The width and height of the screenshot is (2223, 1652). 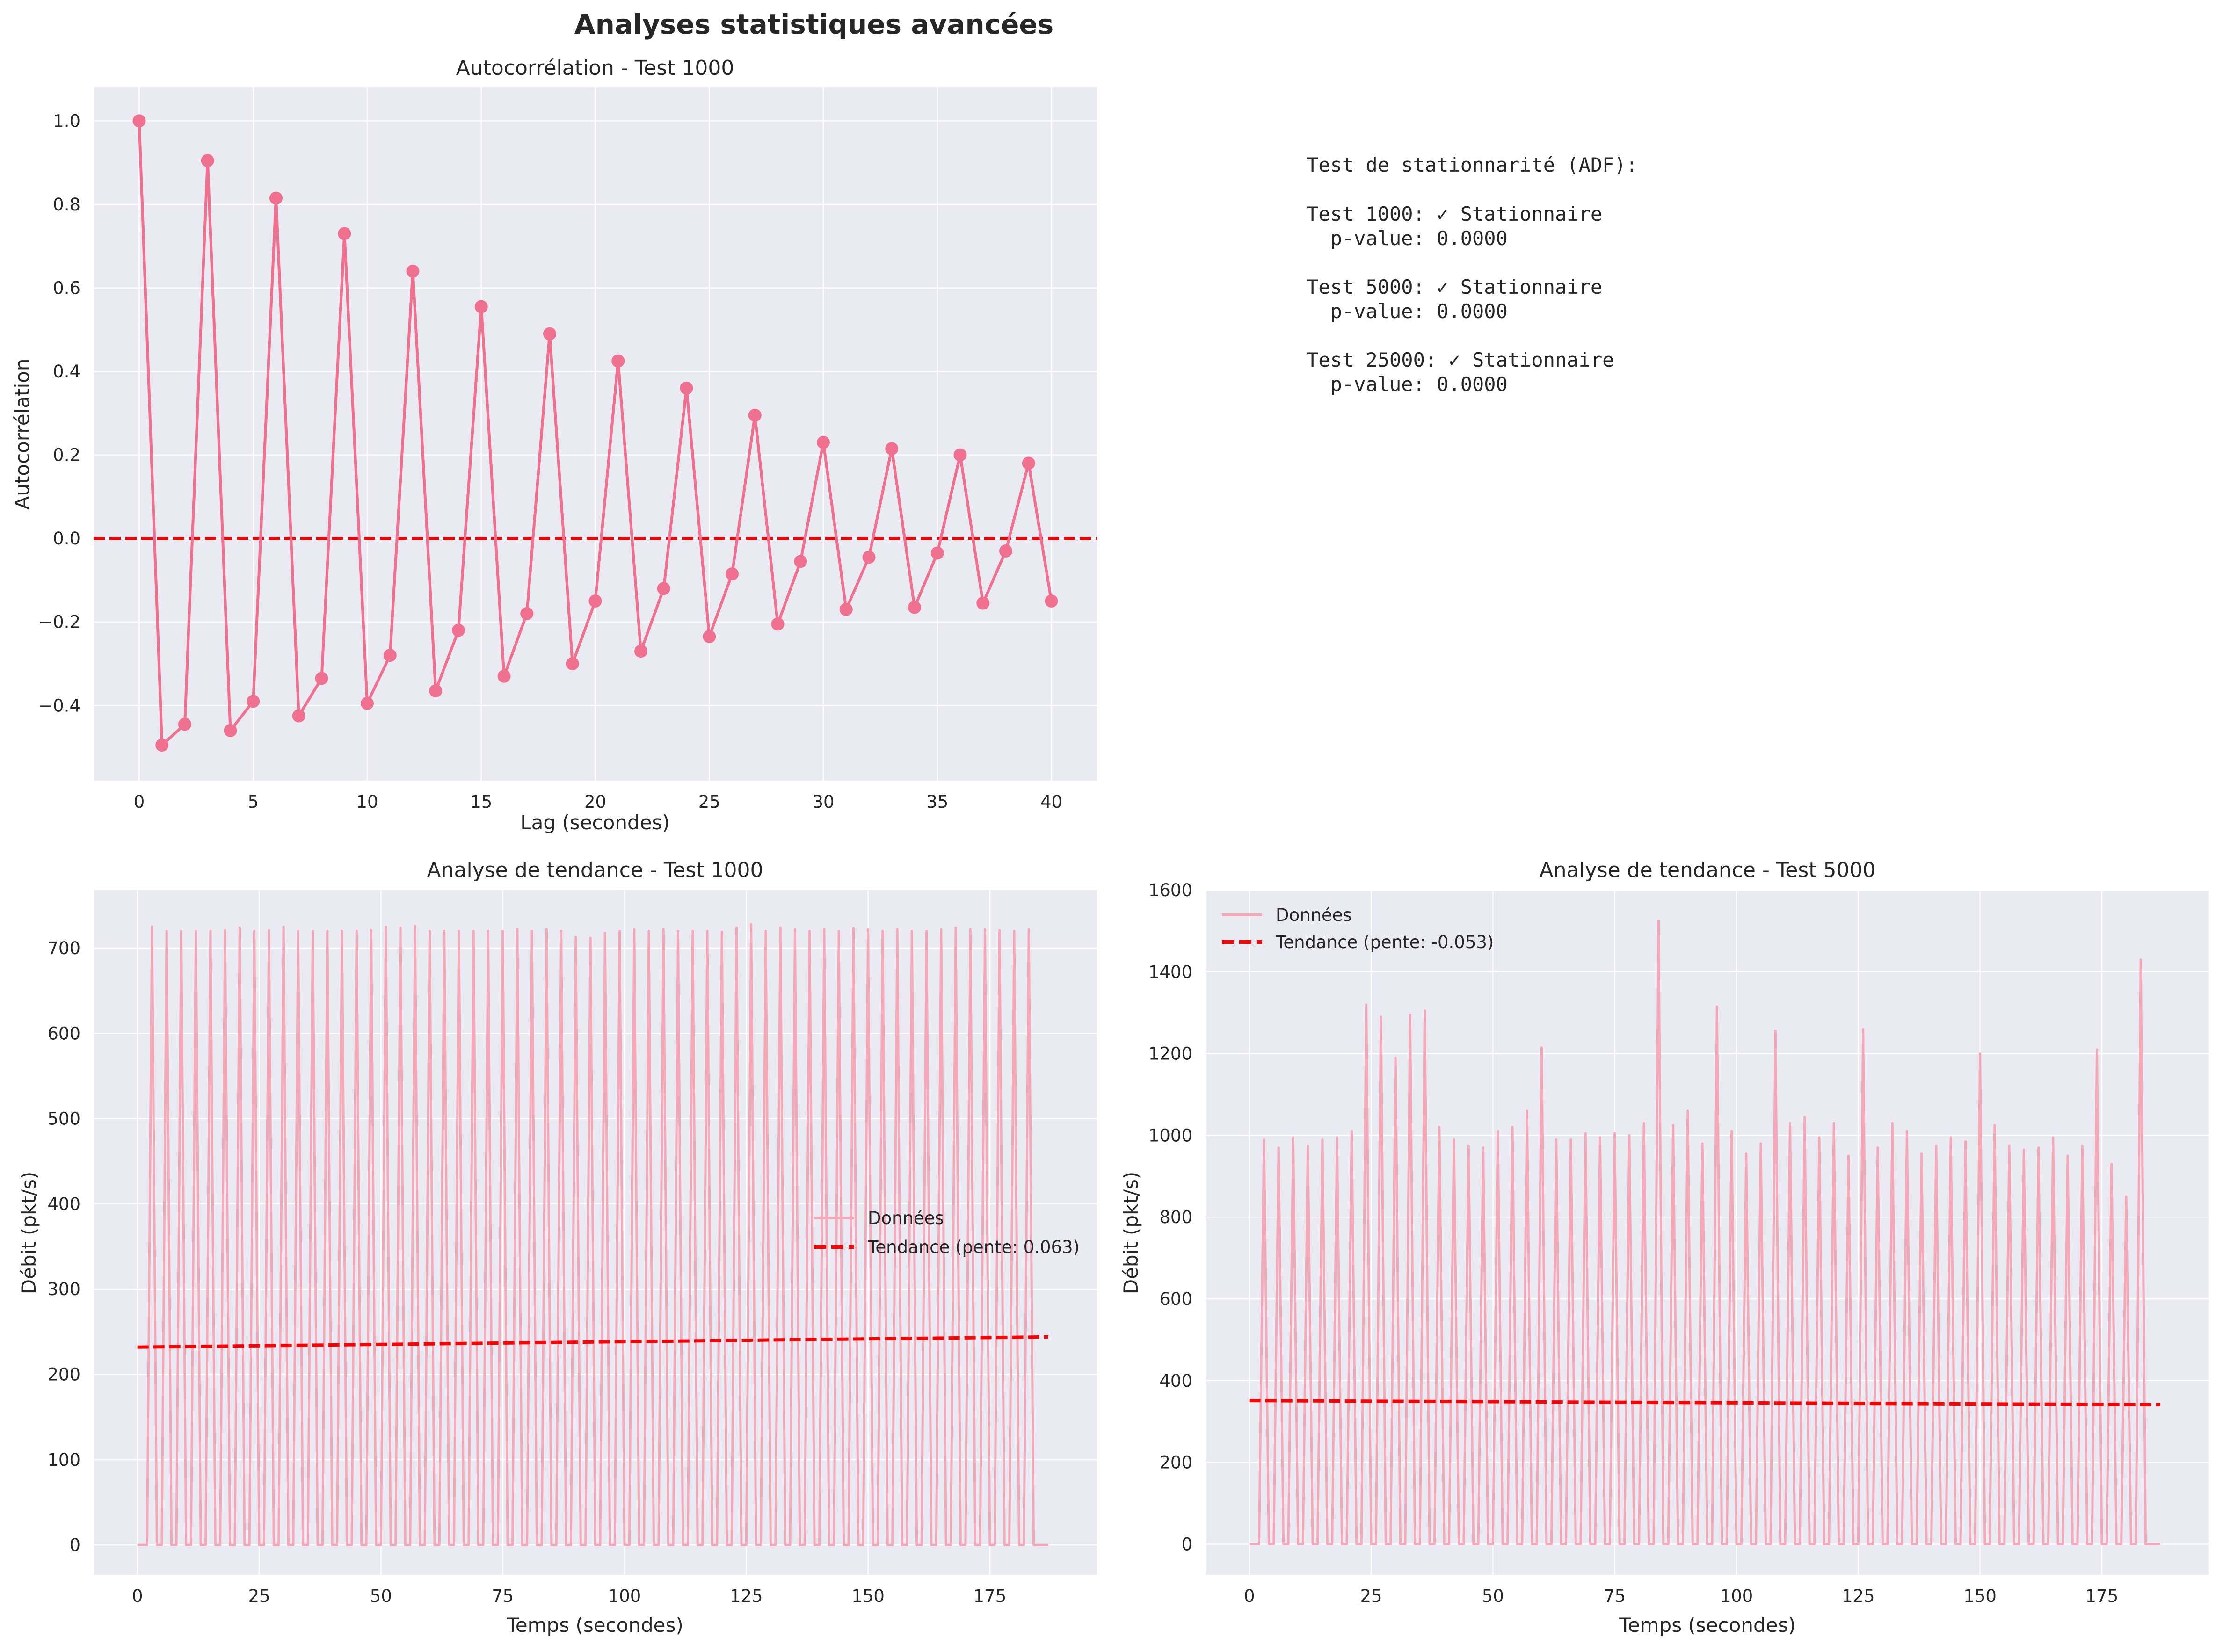 What do you see at coordinates (974, 1247) in the screenshot?
I see `legend-label-tendance: Tendance (pente: 0.063)` at bounding box center [974, 1247].